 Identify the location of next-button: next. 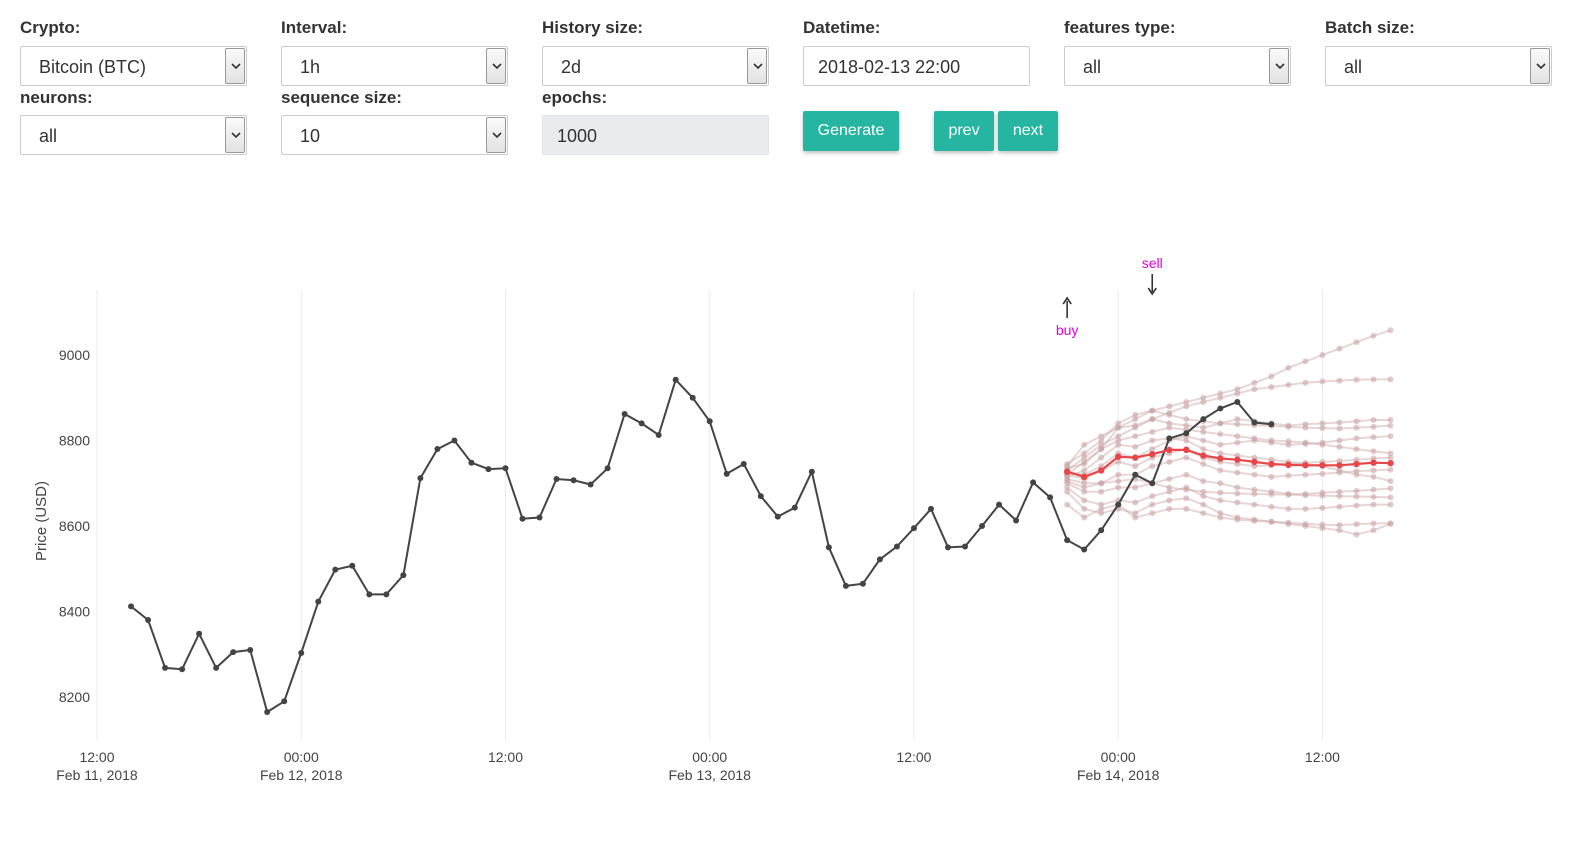
(1028, 131).